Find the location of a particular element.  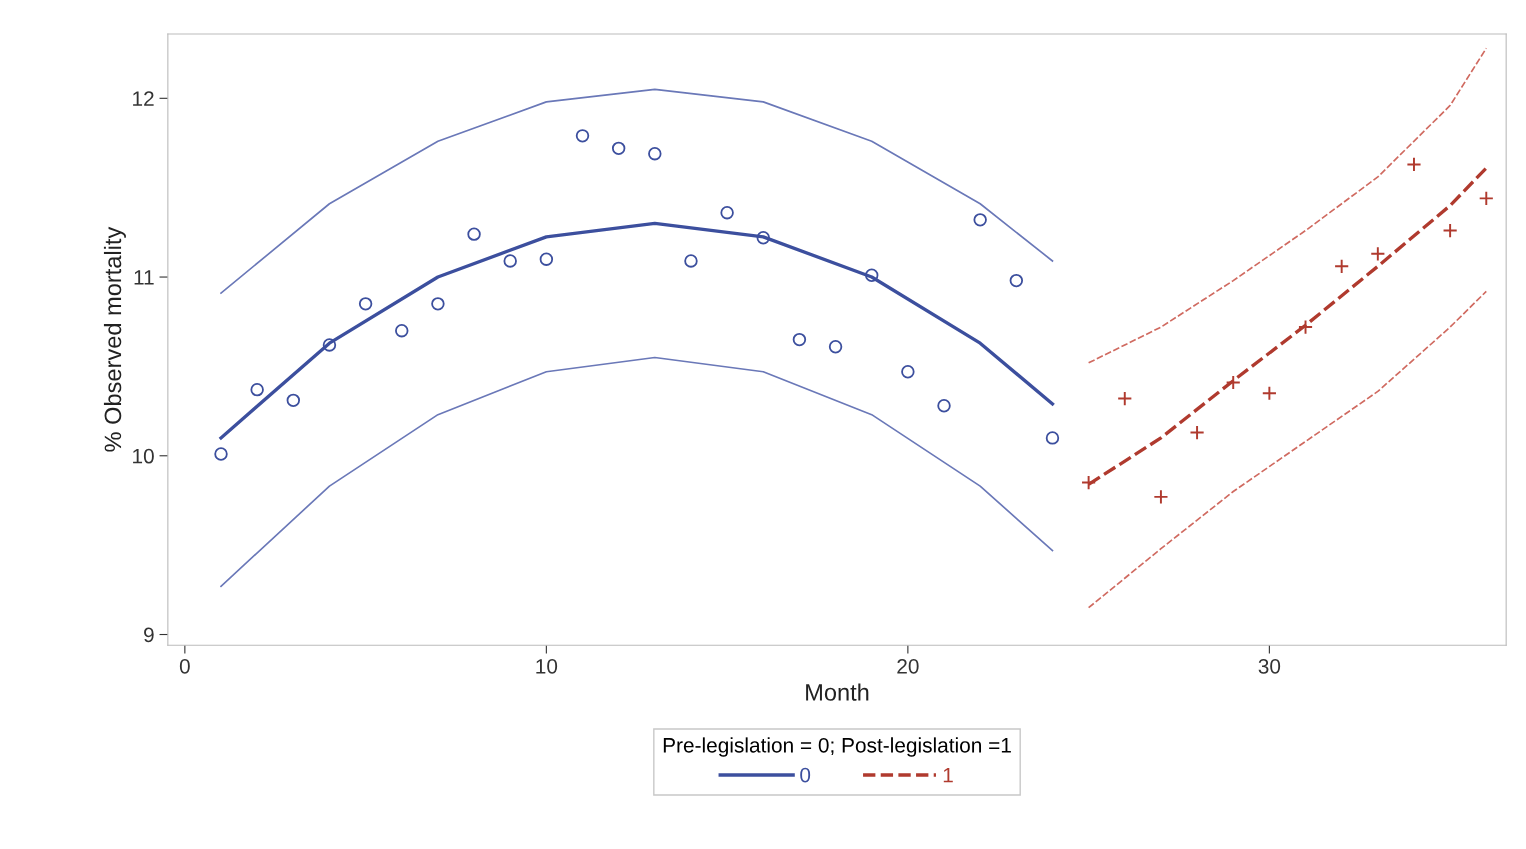

x-tick-label: 20 is located at coordinates (908, 666).